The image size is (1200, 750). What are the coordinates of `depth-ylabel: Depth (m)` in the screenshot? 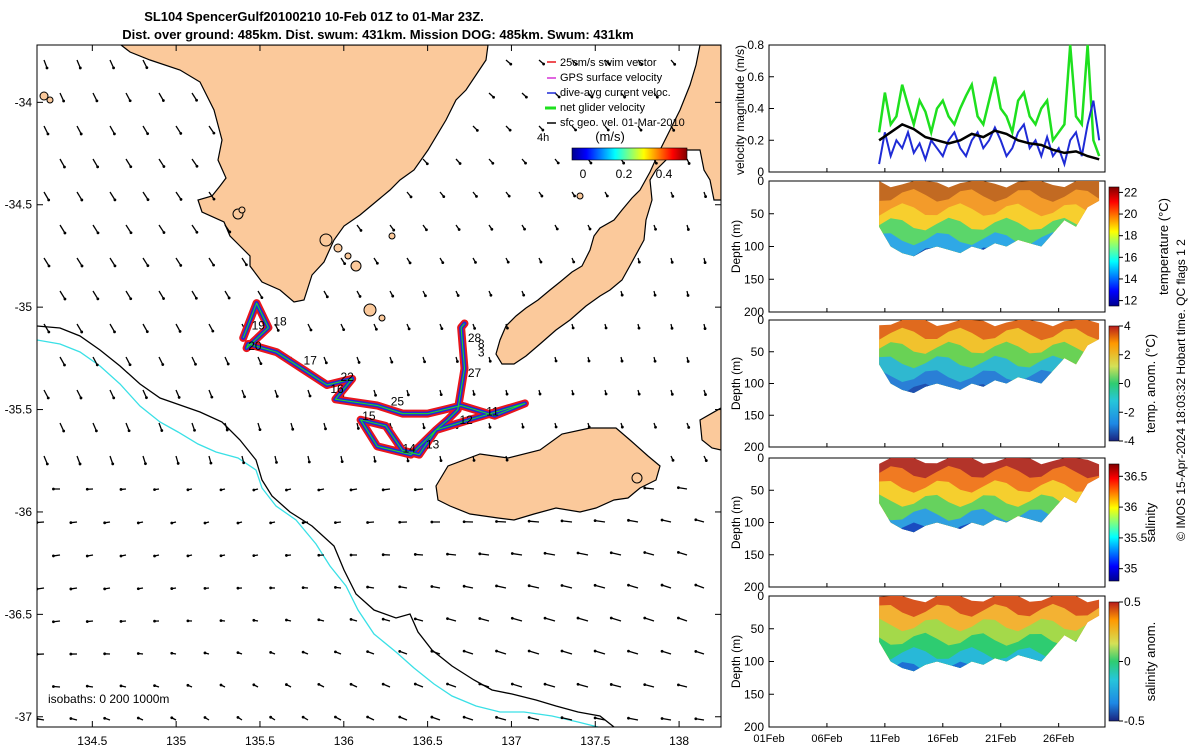 It's located at (736, 661).